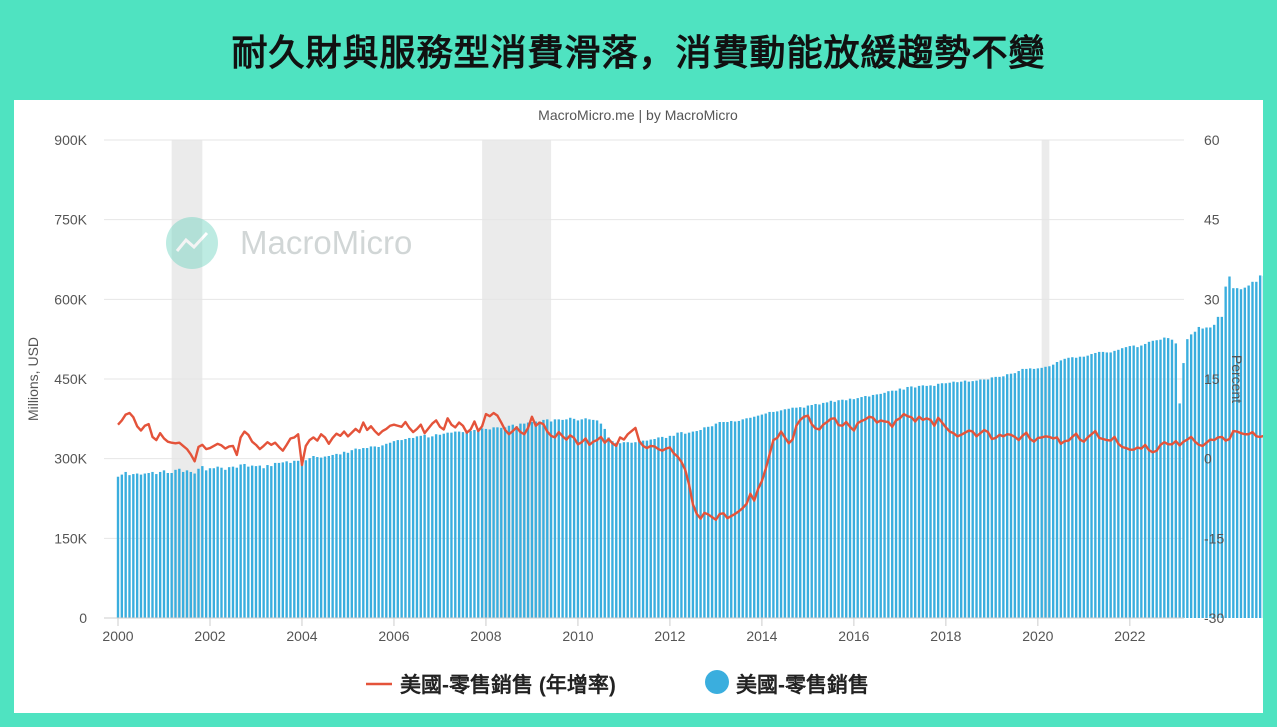 The image size is (1277, 727). What do you see at coordinates (617, 683) in the screenshot?
I see `legend: 美國-零售銷售 (年增率) 美國-零售銷售` at bounding box center [617, 683].